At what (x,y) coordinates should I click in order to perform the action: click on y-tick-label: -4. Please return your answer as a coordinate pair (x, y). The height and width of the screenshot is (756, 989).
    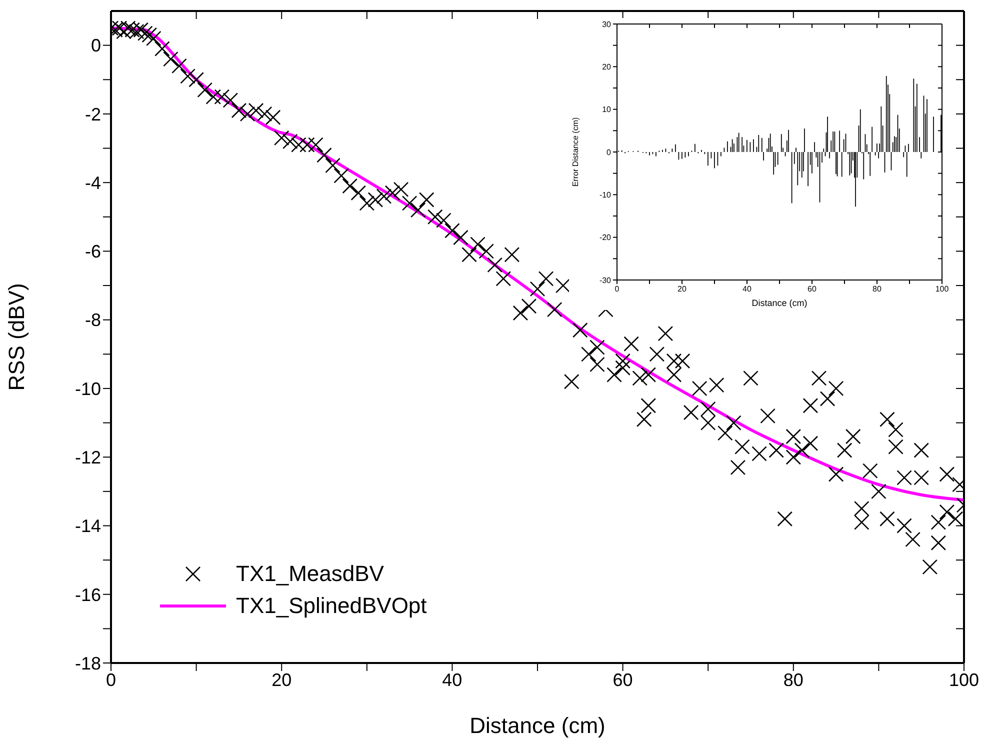
    Looking at the image, I should click on (92, 182).